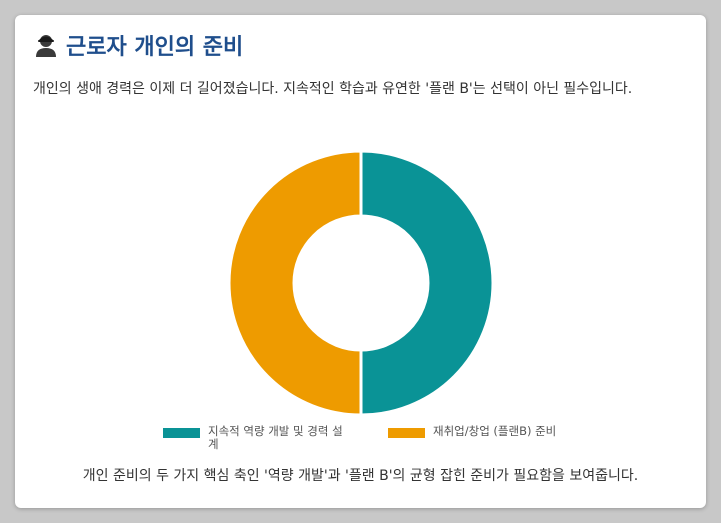  What do you see at coordinates (275, 437) in the screenshot?
I see `legend-label: 지속적 역량 개발 및 경력 설계` at bounding box center [275, 437].